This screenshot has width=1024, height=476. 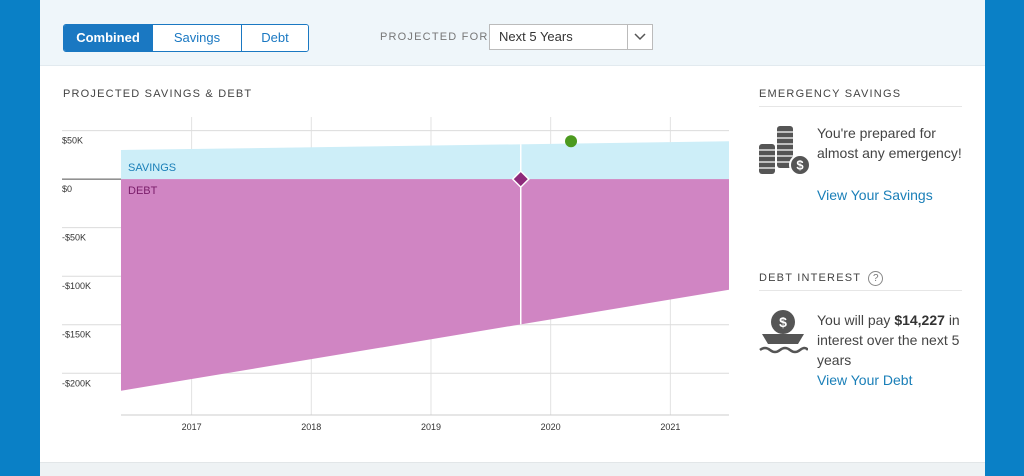 What do you see at coordinates (571, 141) in the screenshot?
I see `goal-marker` at bounding box center [571, 141].